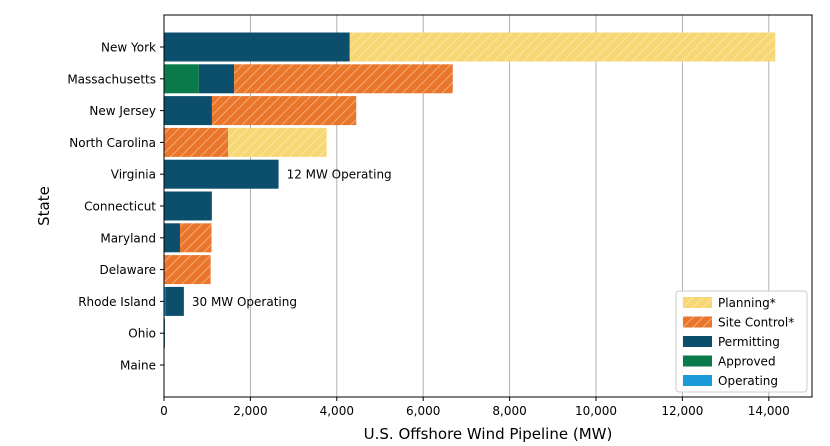 The width and height of the screenshot is (830, 446). What do you see at coordinates (250, 411) in the screenshot?
I see `x-tick-label: 2,000` at bounding box center [250, 411].